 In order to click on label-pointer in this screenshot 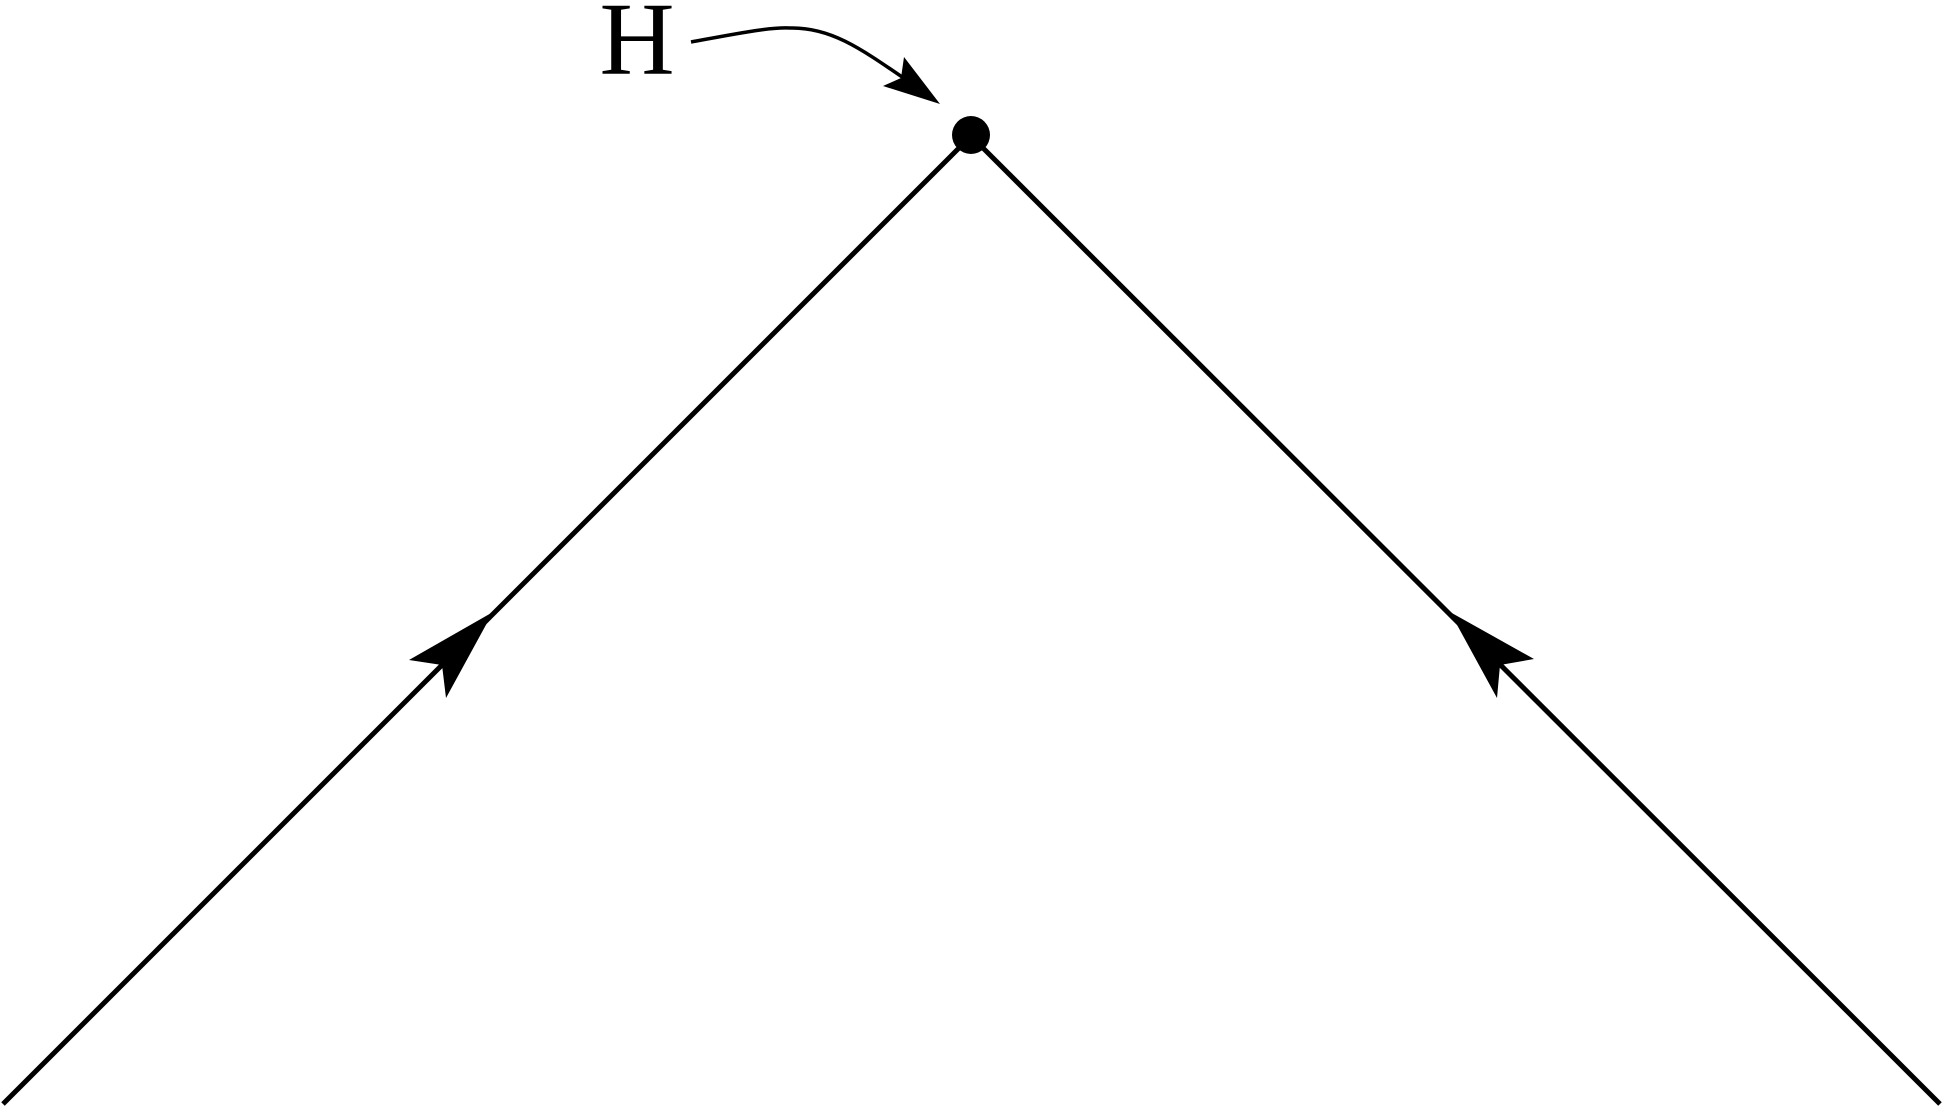, I will do `click(798, 53)`.